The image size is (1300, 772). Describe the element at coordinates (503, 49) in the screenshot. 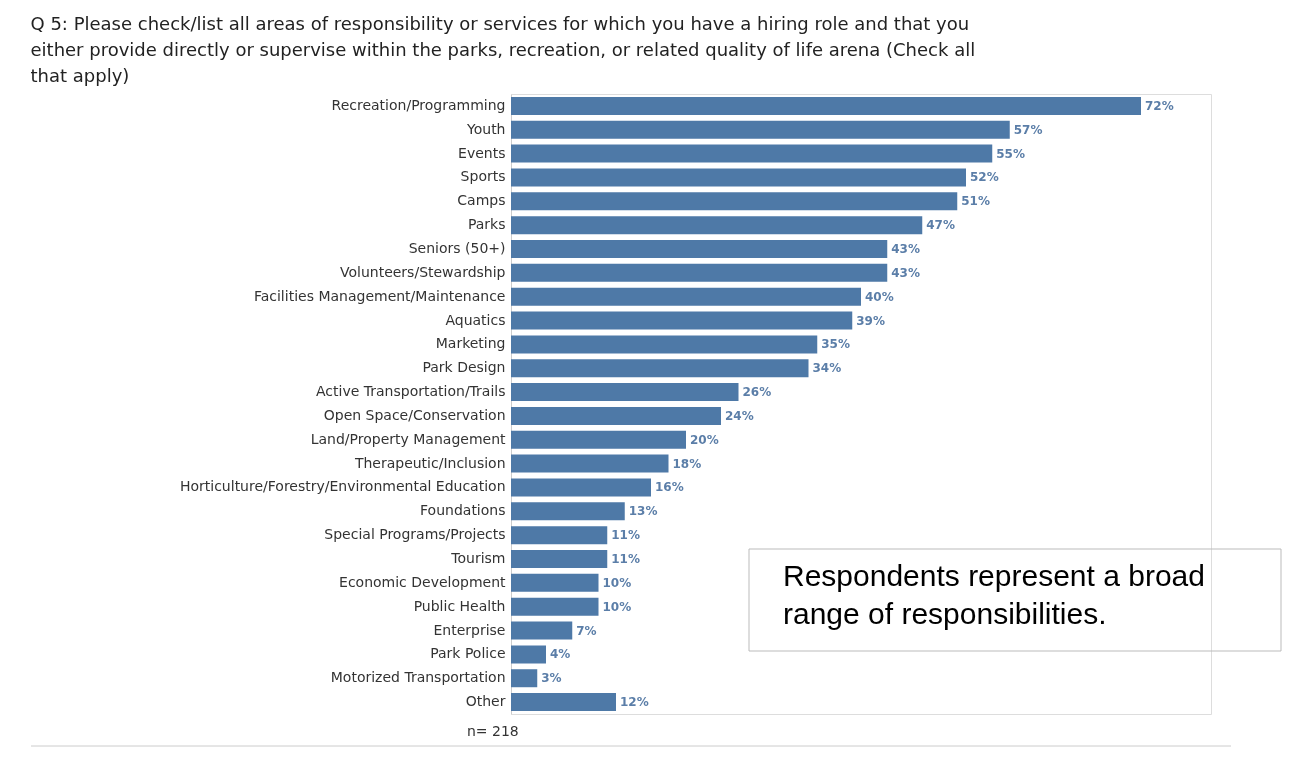

I see `chart-title: Q 5: Please check/list all areas of responsibility or services for which you have a hiring role and that you either provide directly or supervise within the parks, recreation, or related quality of life arena (Check all that apply)` at that location.